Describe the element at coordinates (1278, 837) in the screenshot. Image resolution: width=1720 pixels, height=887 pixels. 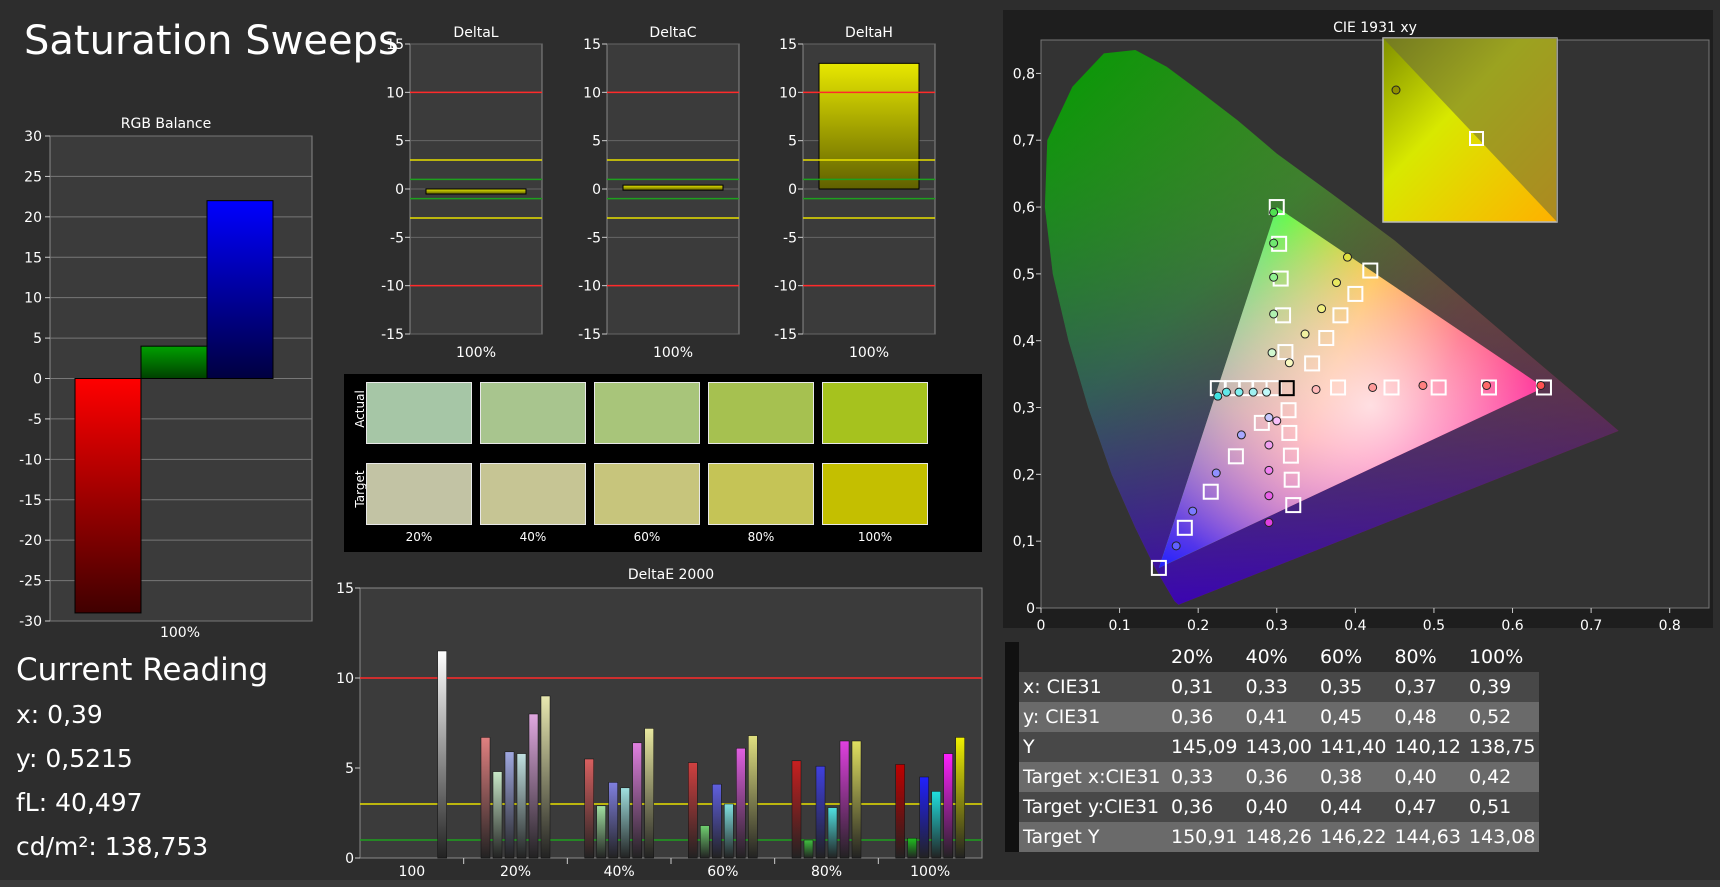
I see `table-cell: 148,26` at that location.